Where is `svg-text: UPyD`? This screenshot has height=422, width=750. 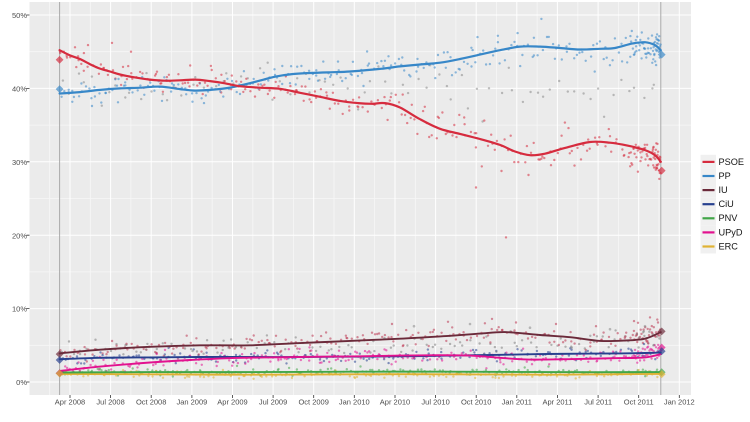 svg-text: UPyD is located at coordinates (731, 232).